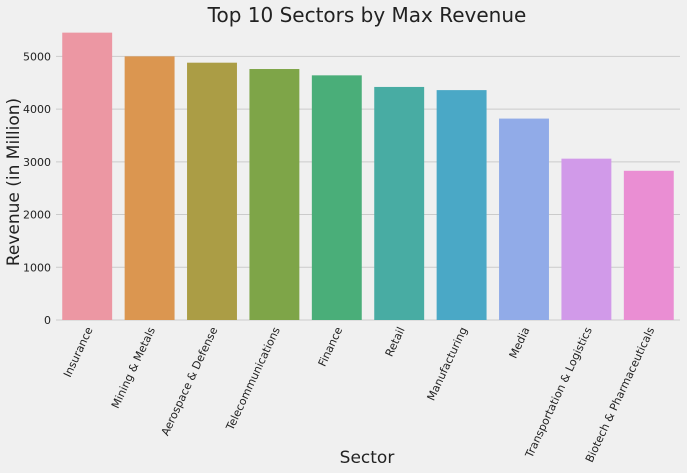 The width and height of the screenshot is (687, 473). I want to click on y-tick-label: 2000, so click(37, 215).